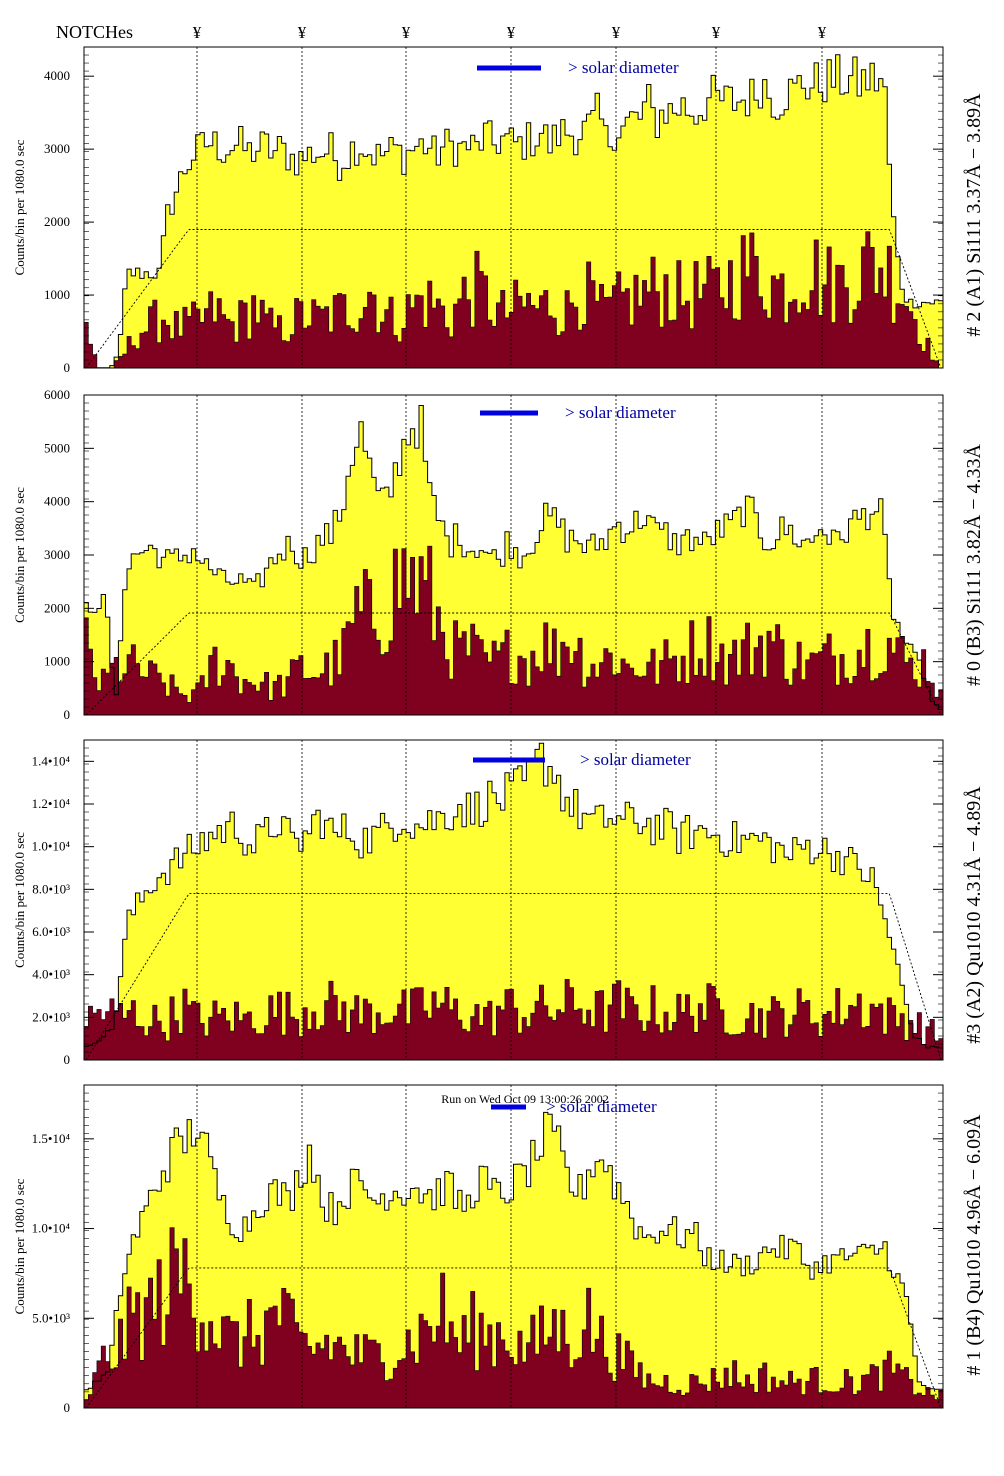 The width and height of the screenshot is (1004, 1476). Describe the element at coordinates (51, 803) in the screenshot. I see `y-tick-label: 1.2•10⁴` at that location.